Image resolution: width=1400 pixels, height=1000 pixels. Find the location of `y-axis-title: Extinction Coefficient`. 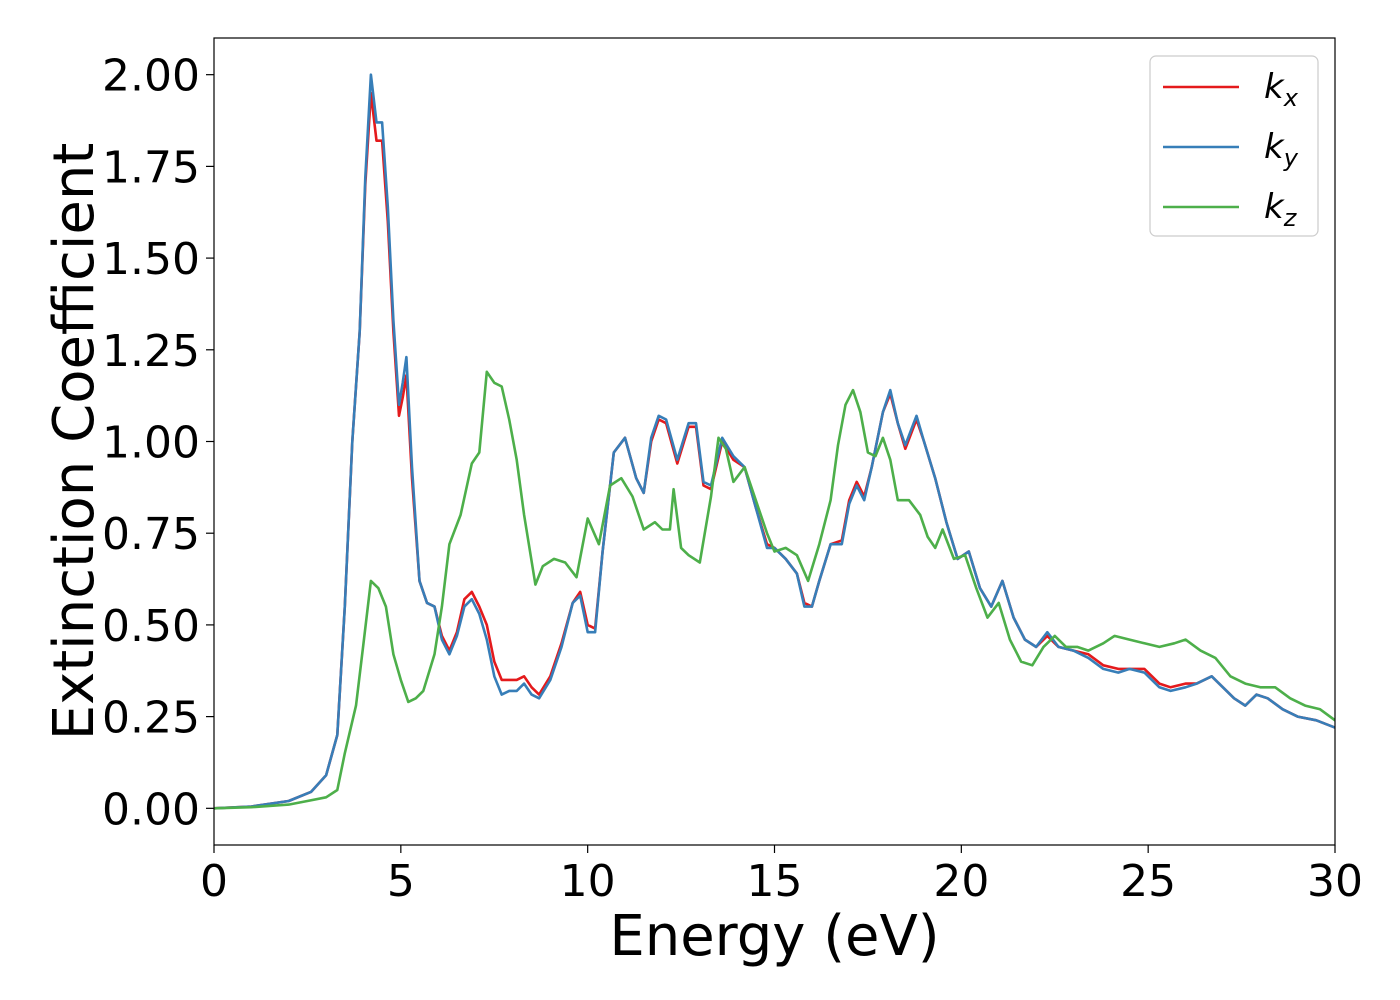

y-axis-title: Extinction Coefficient is located at coordinates (74, 442).